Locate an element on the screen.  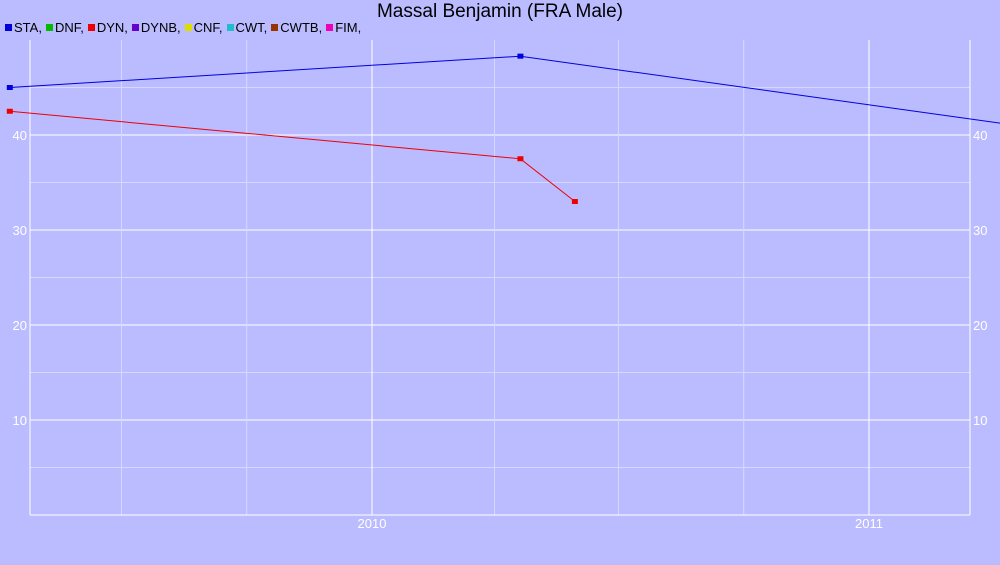
legend-label-cnf: CNF, is located at coordinates (208, 27).